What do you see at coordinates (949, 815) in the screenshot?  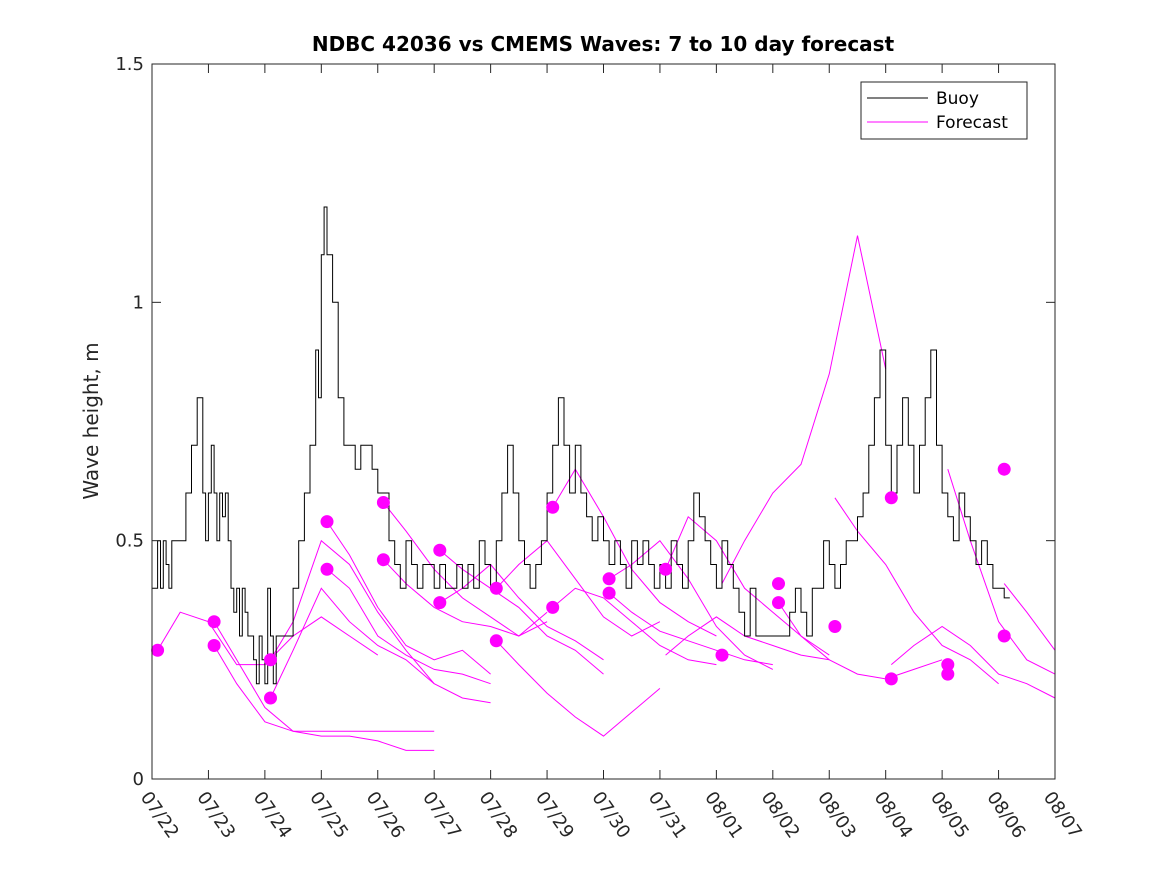 I see `x-tick-label: 08/05` at bounding box center [949, 815].